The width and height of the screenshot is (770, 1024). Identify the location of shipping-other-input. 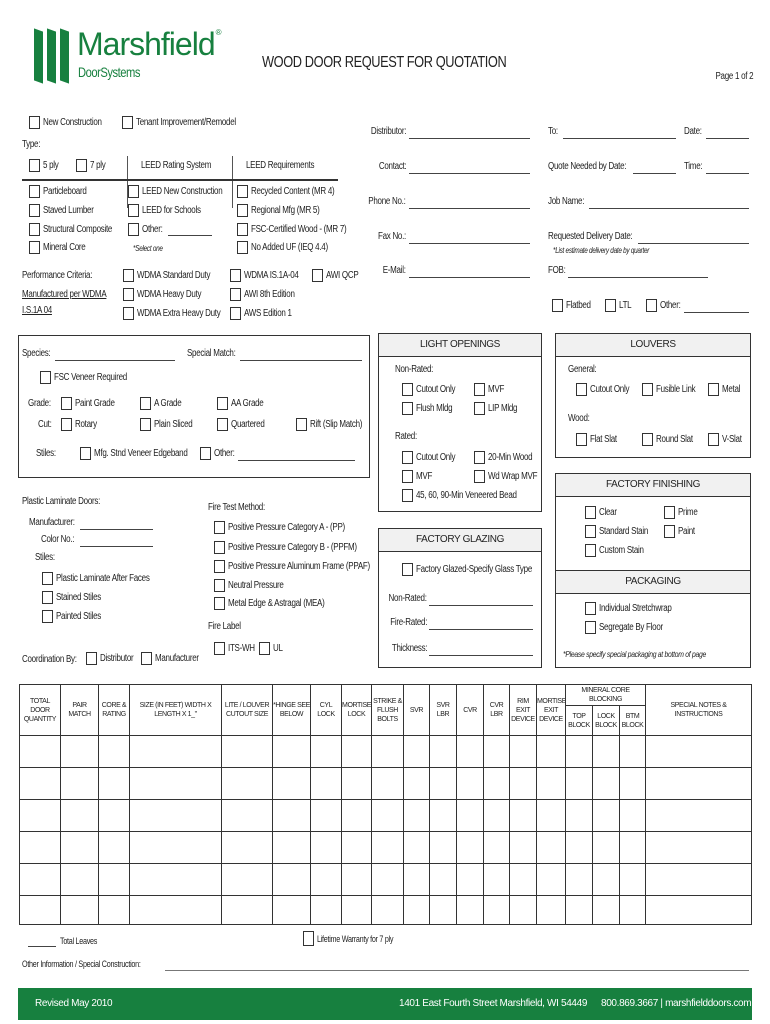
(716, 306).